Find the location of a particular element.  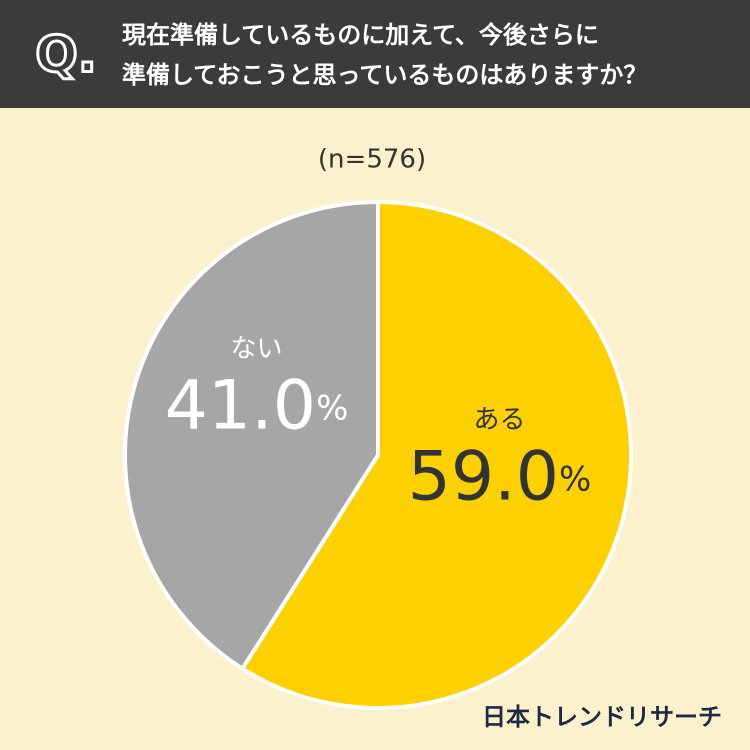

chart-title: 準備しておこうと思っているものはありますか？ is located at coordinates (384, 75).